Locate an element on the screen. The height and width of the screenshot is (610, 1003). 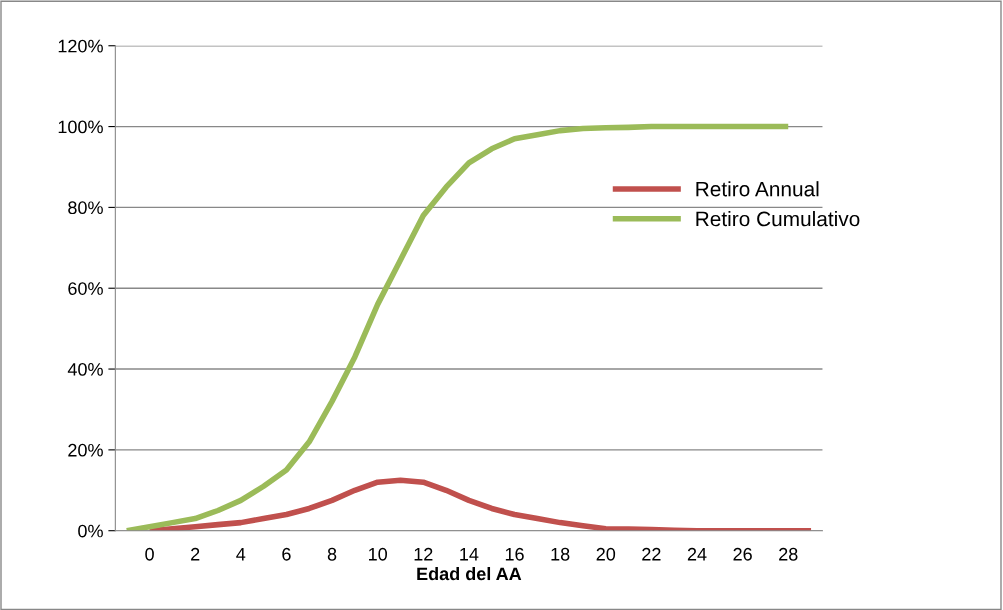
y-tick-label: 20% is located at coordinates (85, 450).